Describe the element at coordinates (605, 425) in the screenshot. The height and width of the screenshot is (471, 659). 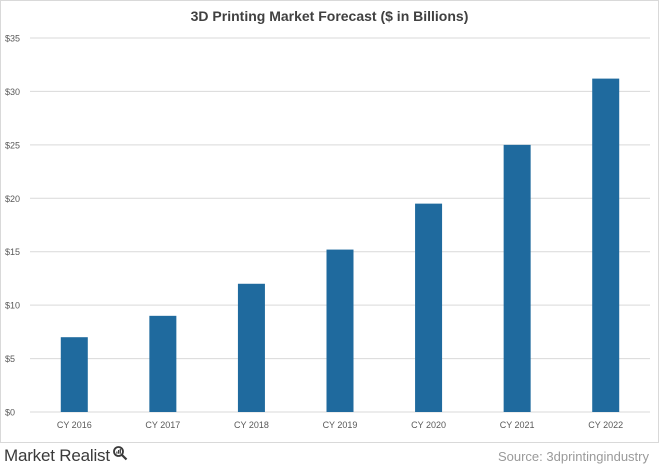
I see `x-tick-label: CY 2022` at that location.